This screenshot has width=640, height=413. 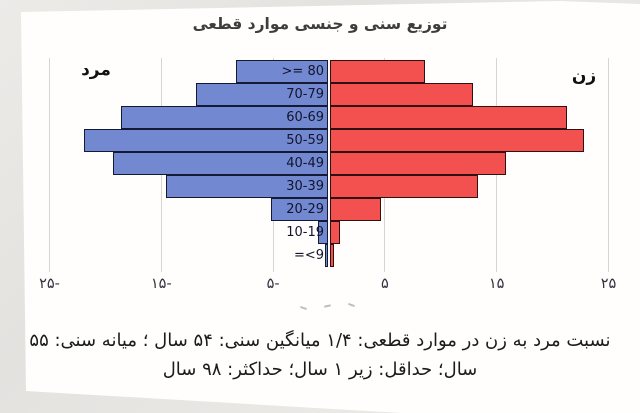 What do you see at coordinates (96, 70) in the screenshot?
I see `male-side-label: مرد` at bounding box center [96, 70].